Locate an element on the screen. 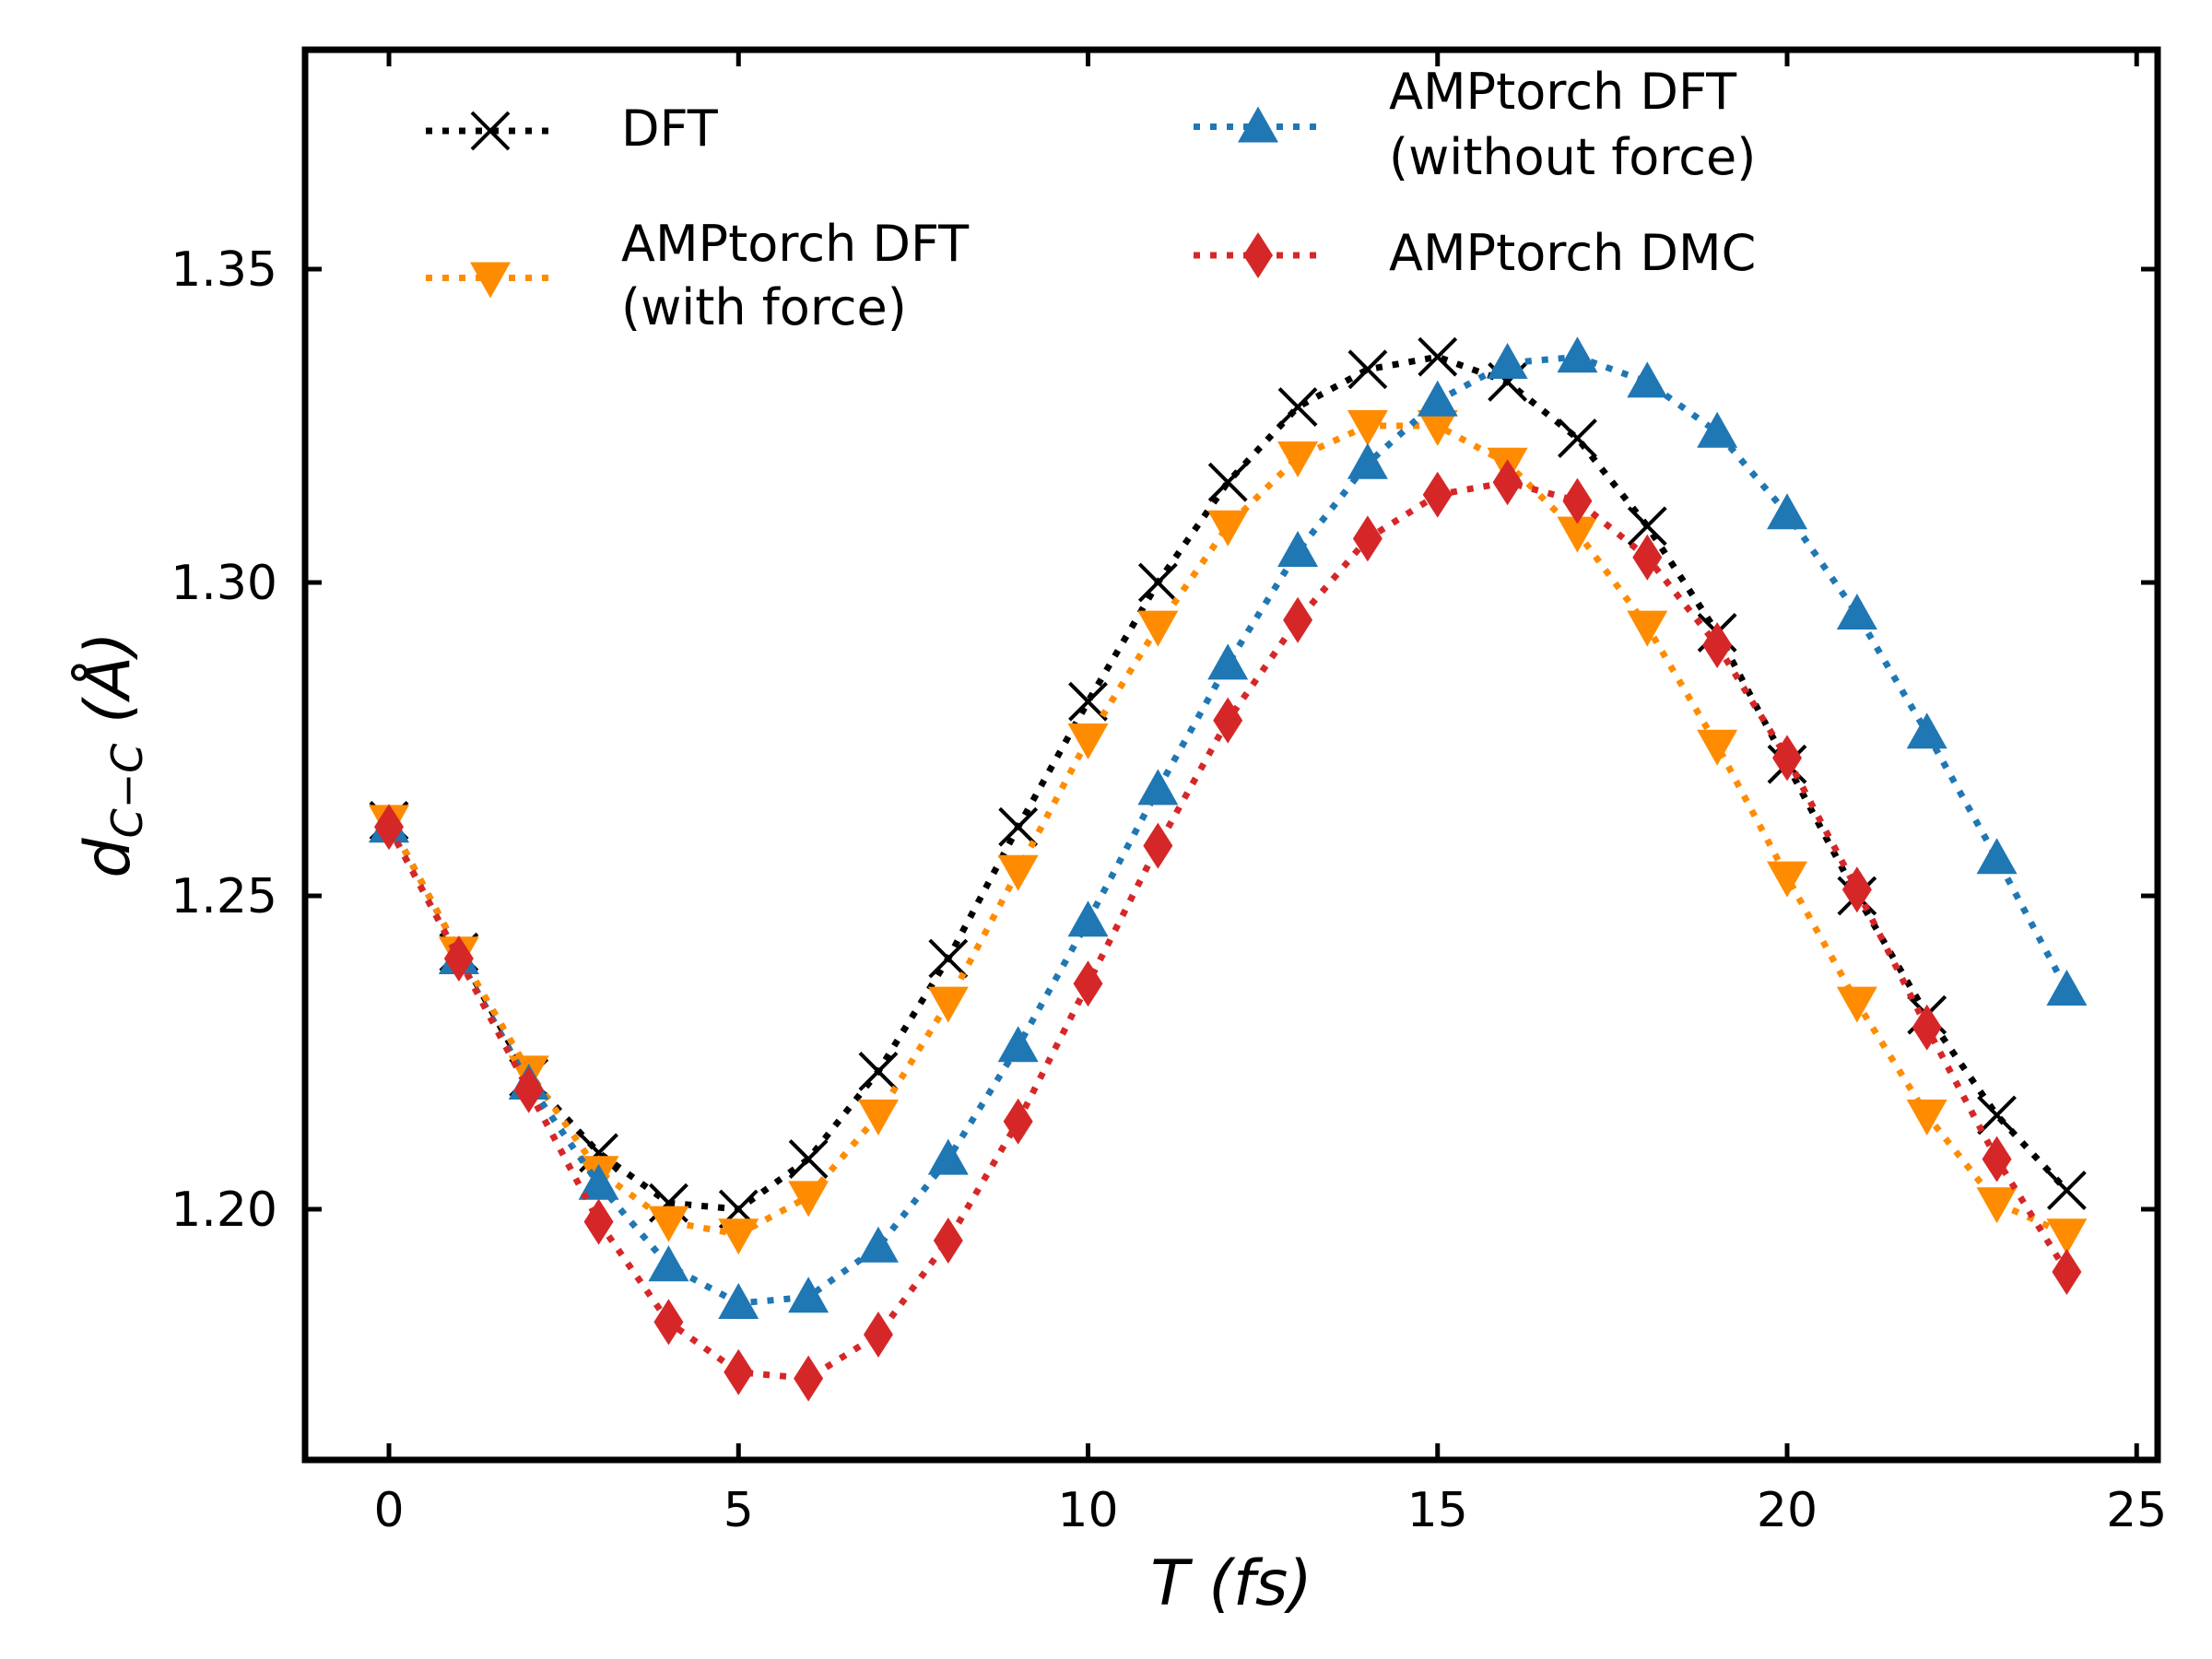 This screenshot has height=1659, width=2212. legend-label: (without force) is located at coordinates (1572, 157).